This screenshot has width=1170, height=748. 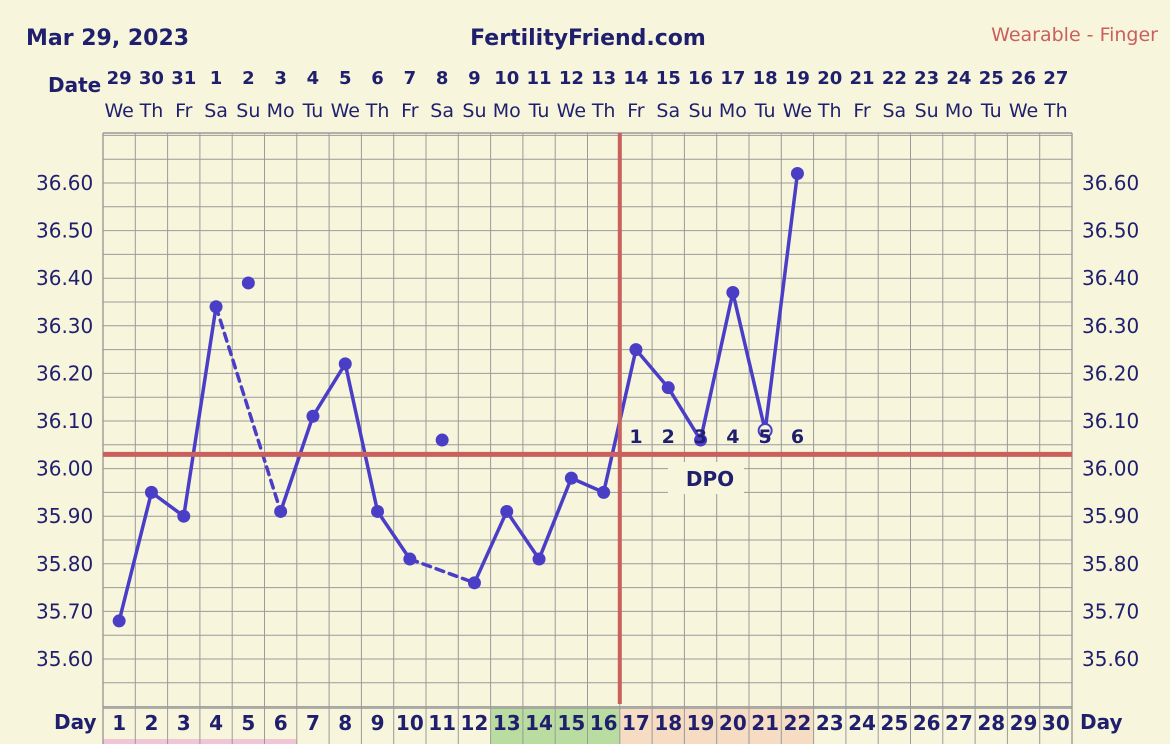 I want to click on y-tick-left: 36.30, so click(x=64, y=326).